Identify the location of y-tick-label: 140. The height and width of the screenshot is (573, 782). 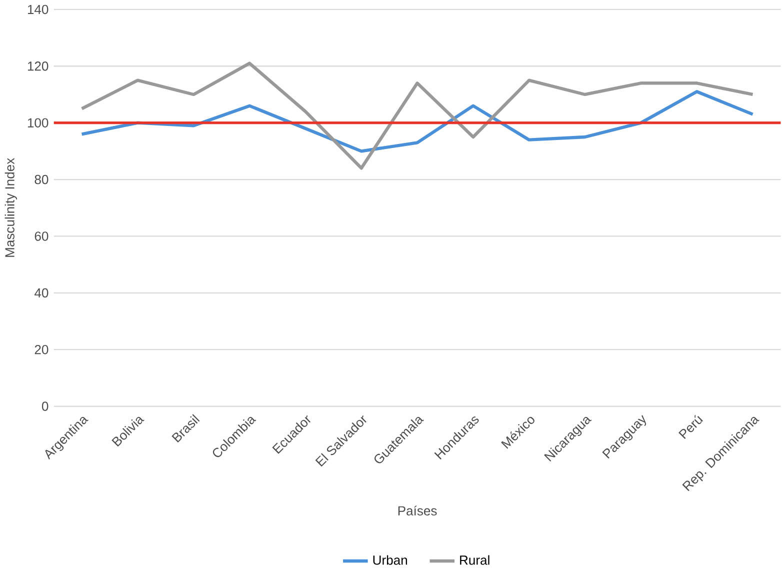
(38, 9).